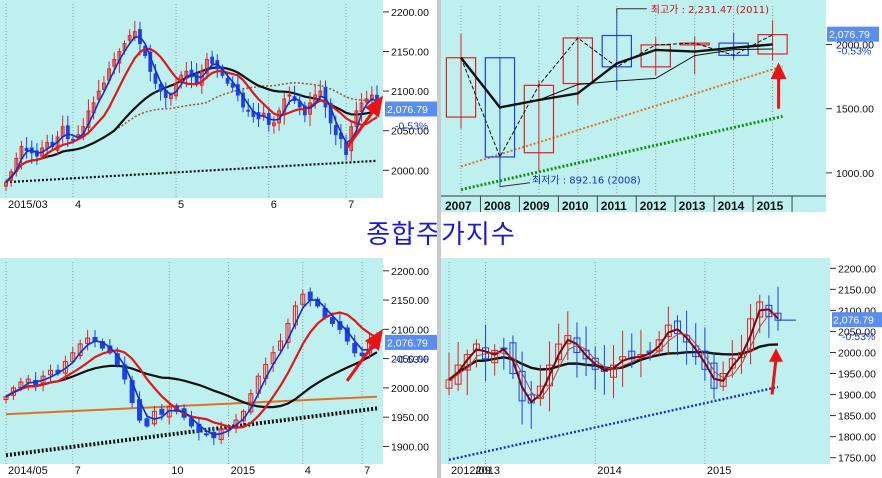 The height and width of the screenshot is (478, 882). Describe the element at coordinates (439, 239) in the screenshot. I see `panel-divider` at that location.